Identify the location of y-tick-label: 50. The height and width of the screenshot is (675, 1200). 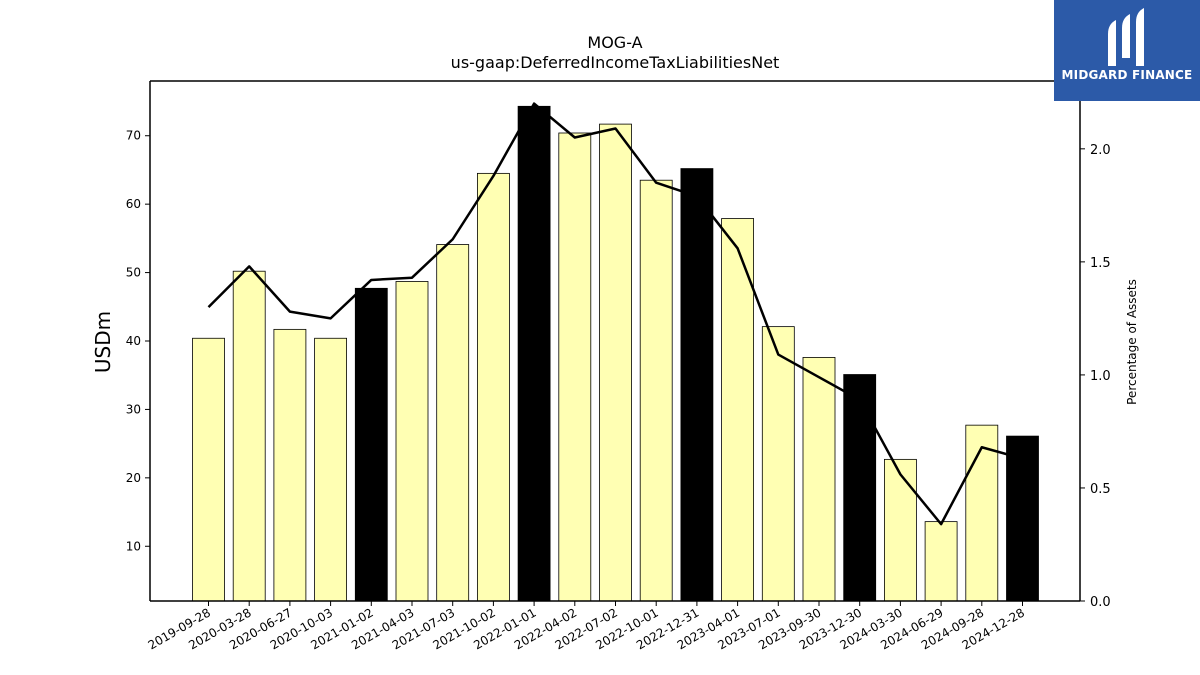
(133, 273).